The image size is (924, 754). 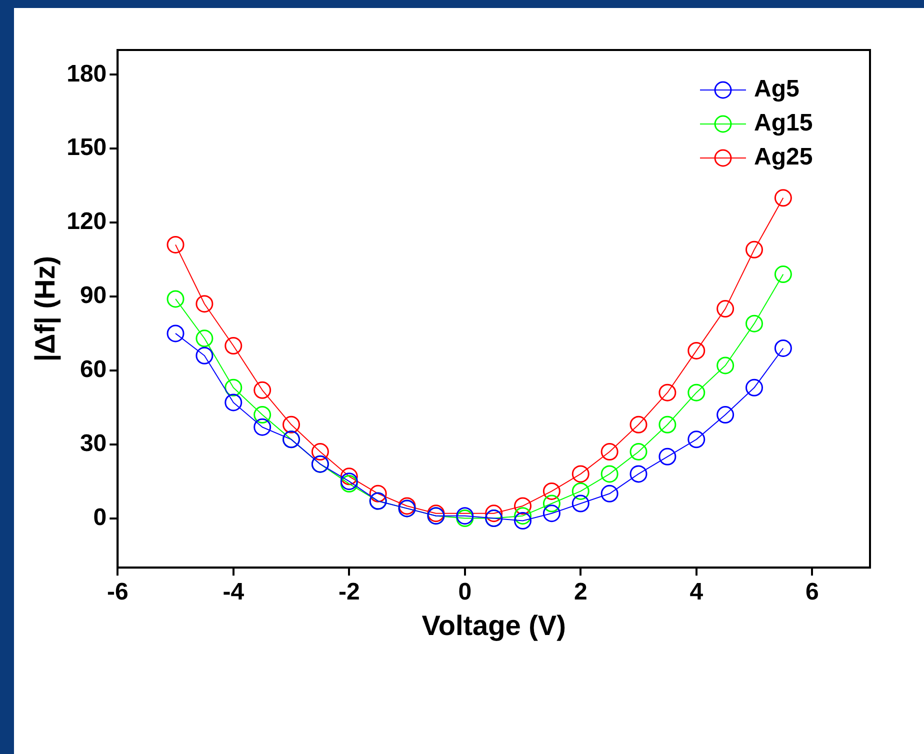 What do you see at coordinates (100, 517) in the screenshot?
I see `y-tick-label: 0` at bounding box center [100, 517].